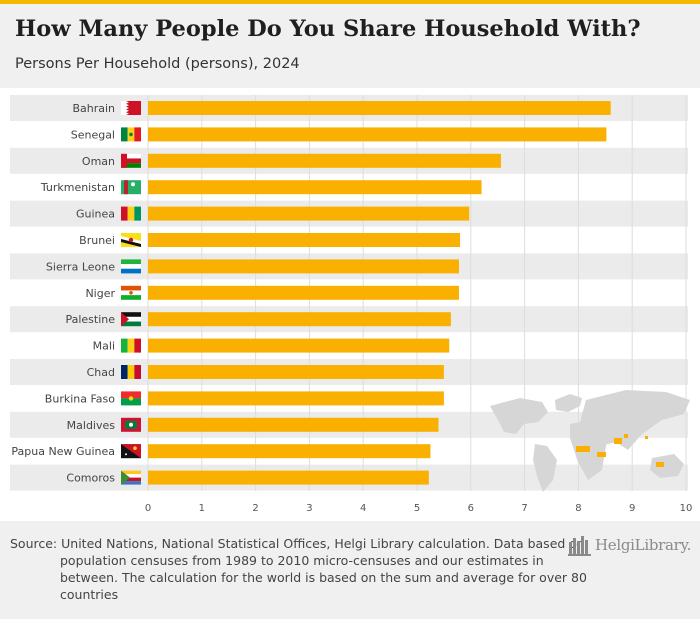 The width and height of the screenshot is (700, 619). Describe the element at coordinates (100, 293) in the screenshot. I see `category-label: Niger` at that location.